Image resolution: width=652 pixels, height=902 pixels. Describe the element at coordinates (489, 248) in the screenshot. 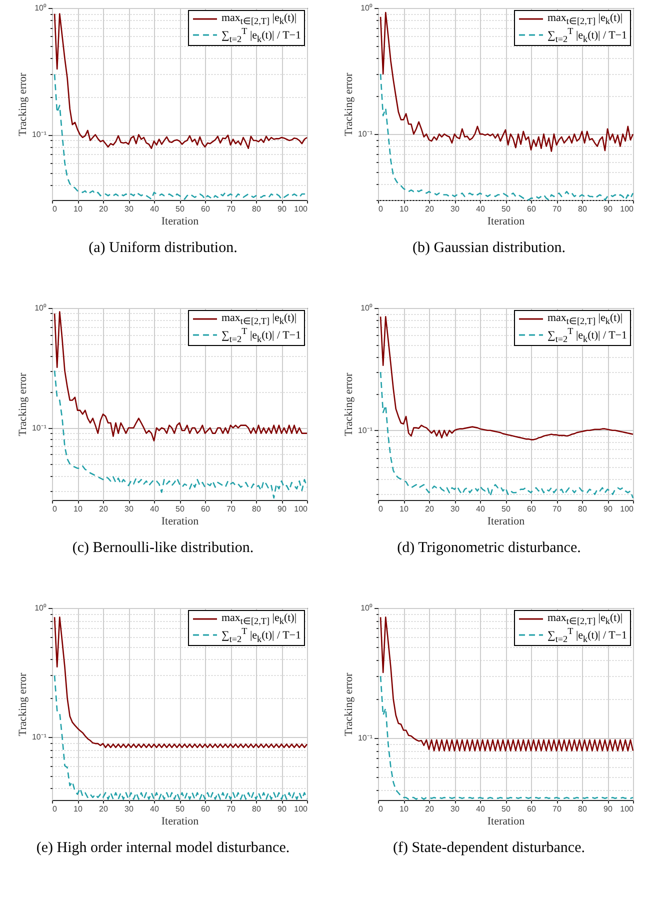

I see `text: (b) Gaussian distribution.` at that location.